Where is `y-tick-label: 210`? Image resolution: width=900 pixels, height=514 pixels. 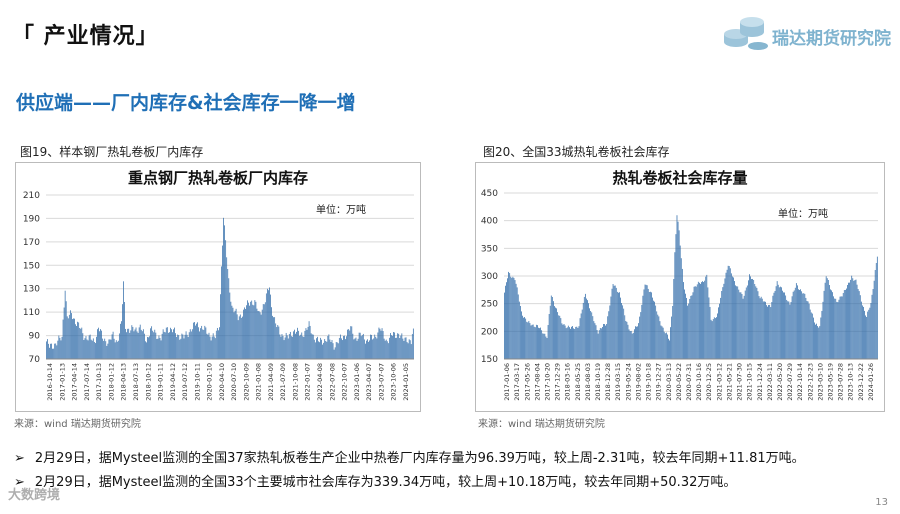
y-tick-label: 210 is located at coordinates (31, 196).